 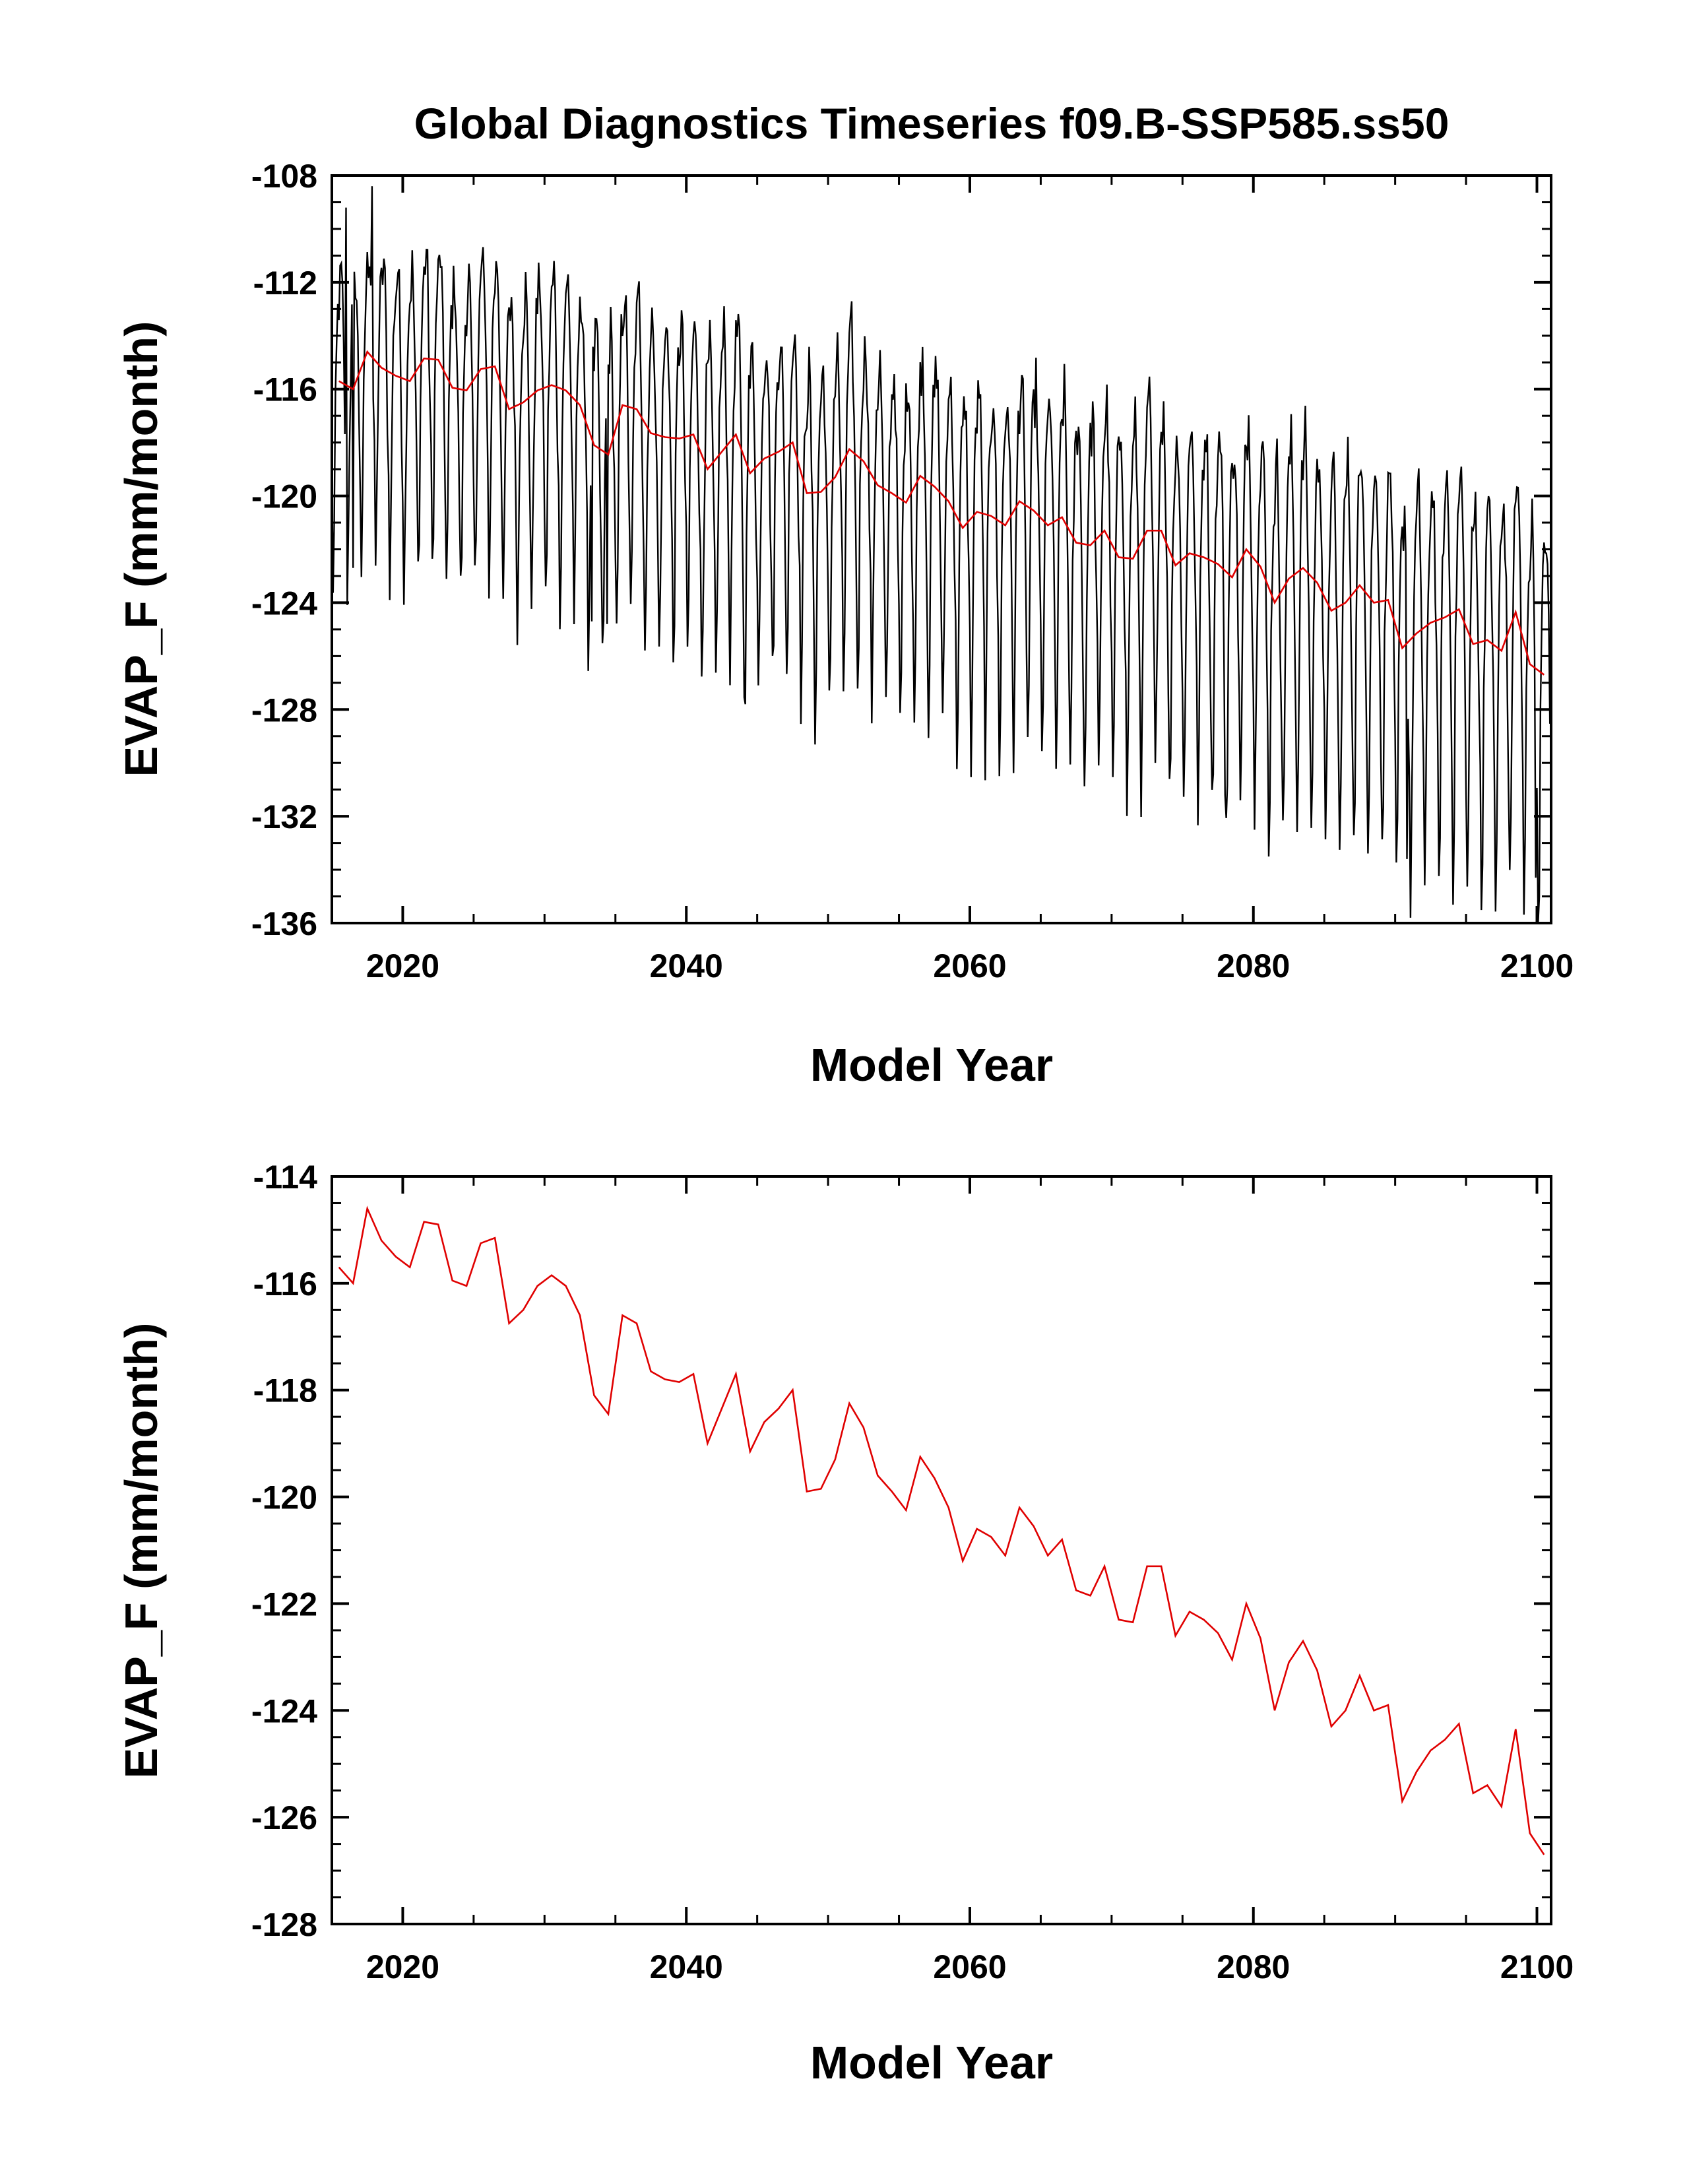 I want to click on y-tick-label: -136, so click(x=284, y=923).